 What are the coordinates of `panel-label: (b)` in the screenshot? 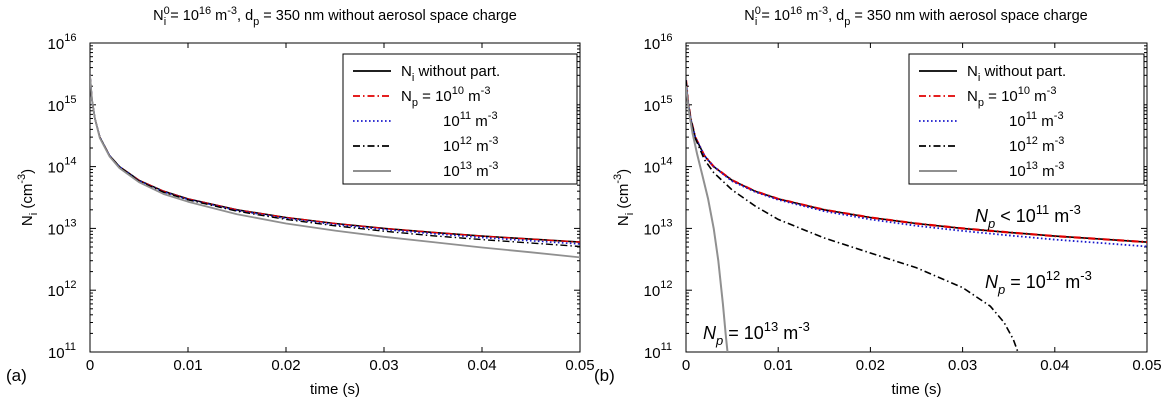 It's located at (604, 375).